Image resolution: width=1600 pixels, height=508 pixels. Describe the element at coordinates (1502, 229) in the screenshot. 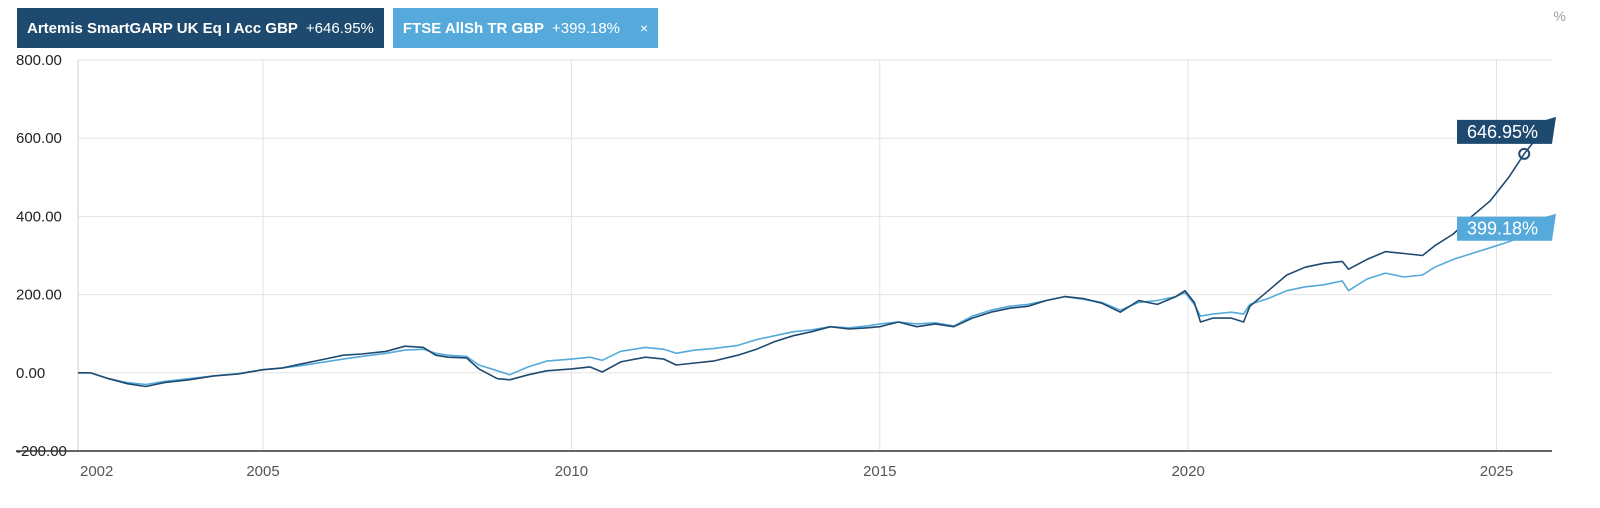

I see `end-label-index: 399.18%` at that location.